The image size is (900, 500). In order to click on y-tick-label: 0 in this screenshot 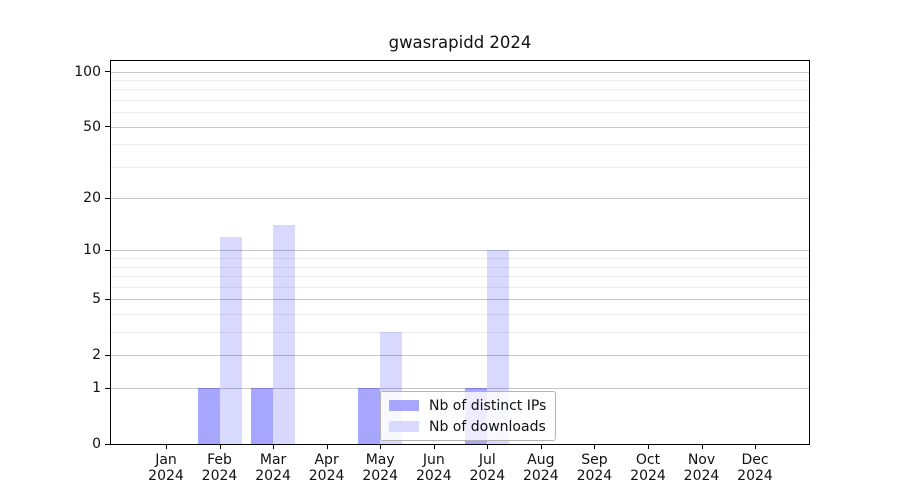, I will do `click(96, 444)`.